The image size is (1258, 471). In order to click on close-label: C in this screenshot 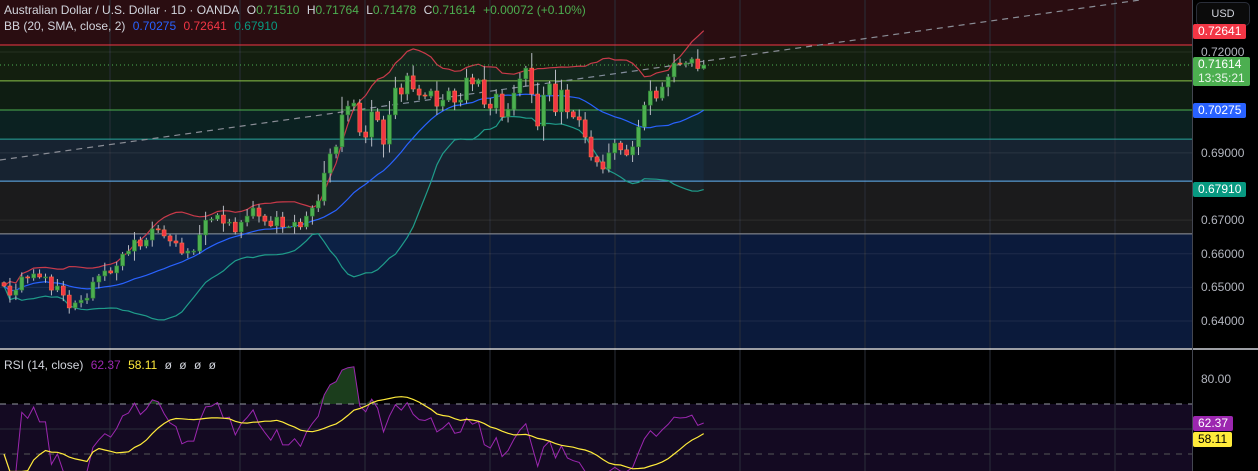, I will do `click(428, 10)`.